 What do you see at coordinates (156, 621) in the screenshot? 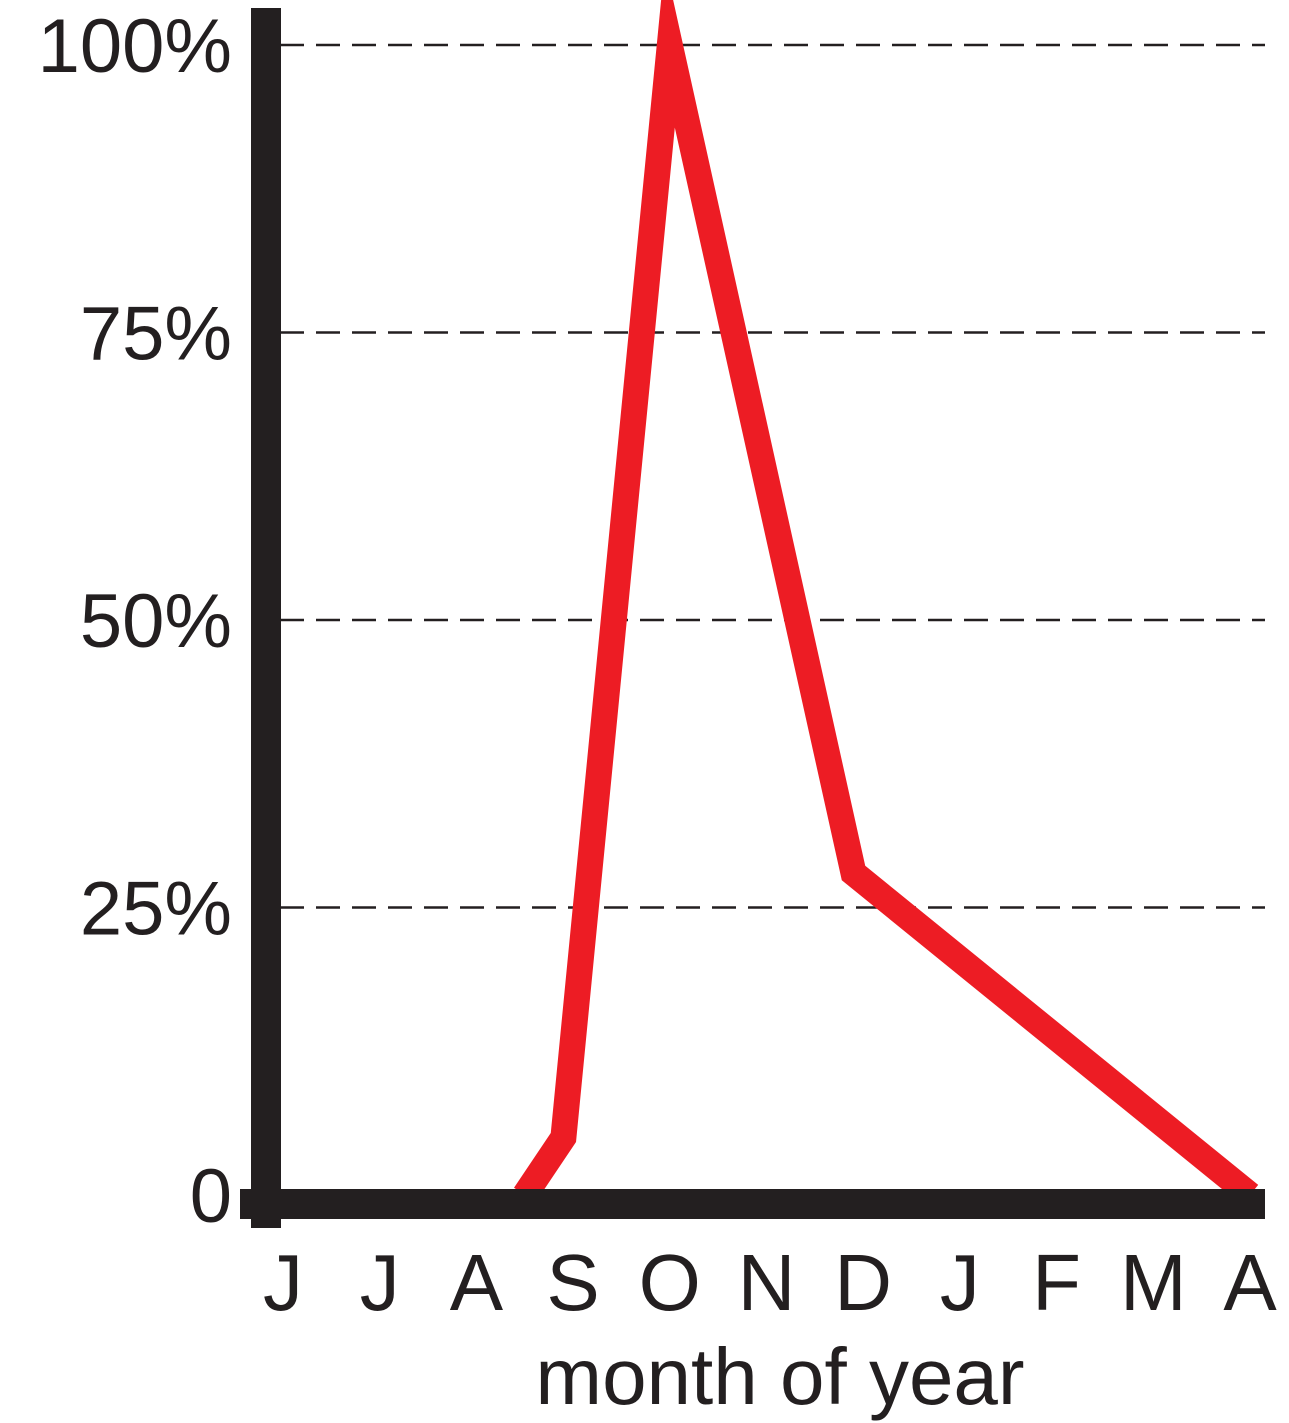
I see `y-tick-label: 50%` at bounding box center [156, 621].